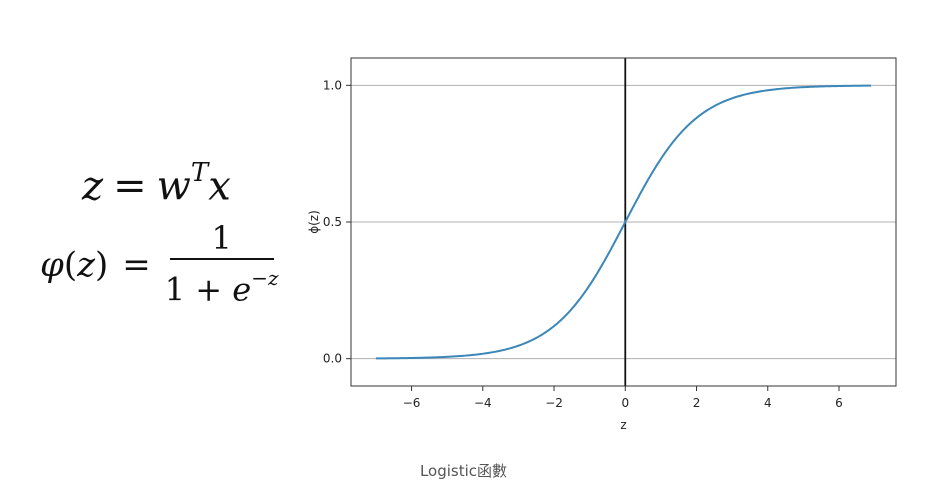 The width and height of the screenshot is (927, 494). What do you see at coordinates (130, 186) in the screenshot?
I see `formula-z-equals: =` at bounding box center [130, 186].